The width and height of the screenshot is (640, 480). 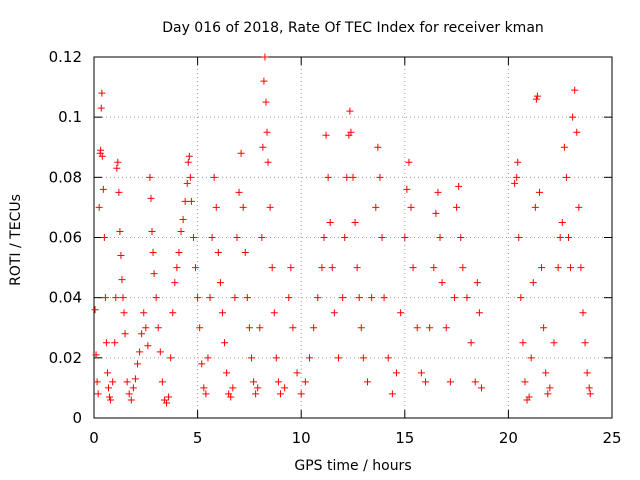 I want to click on x-tick-label: 5, so click(x=198, y=438).